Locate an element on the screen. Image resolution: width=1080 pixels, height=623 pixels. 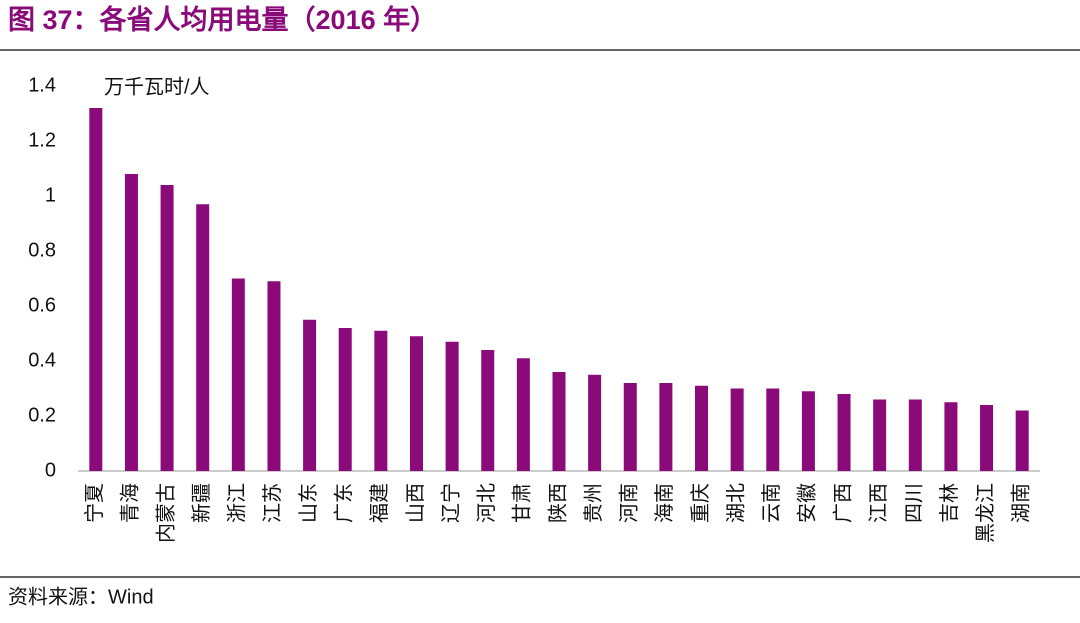
x-tick-label: 新疆 is located at coordinates (201, 503).